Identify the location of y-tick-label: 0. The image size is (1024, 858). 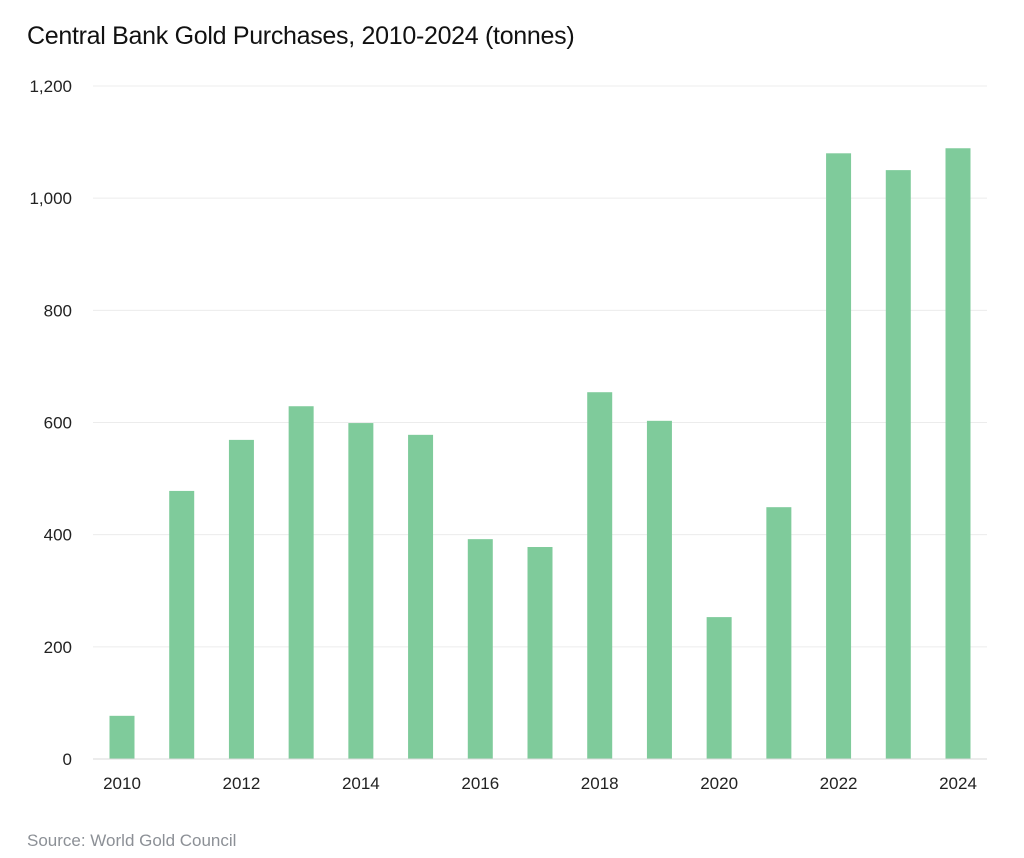
(67, 759).